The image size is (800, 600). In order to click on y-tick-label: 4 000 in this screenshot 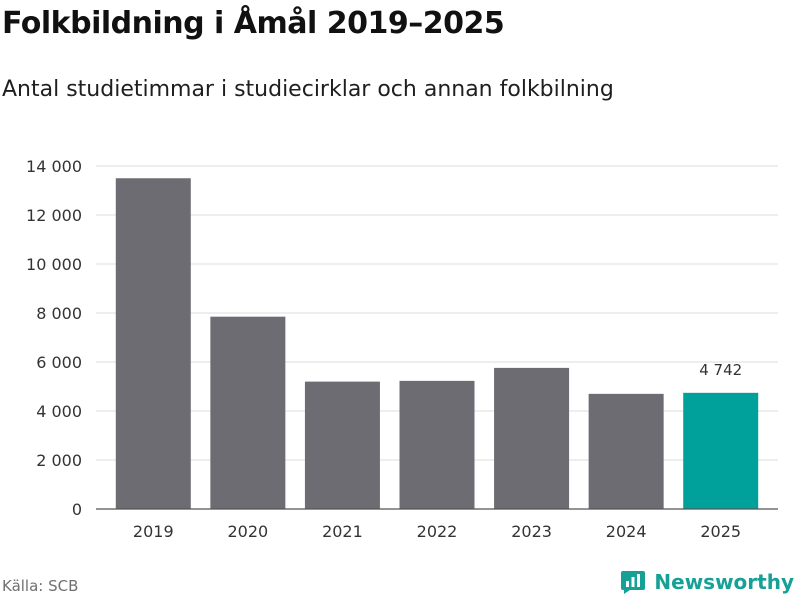, I will do `click(59, 411)`.